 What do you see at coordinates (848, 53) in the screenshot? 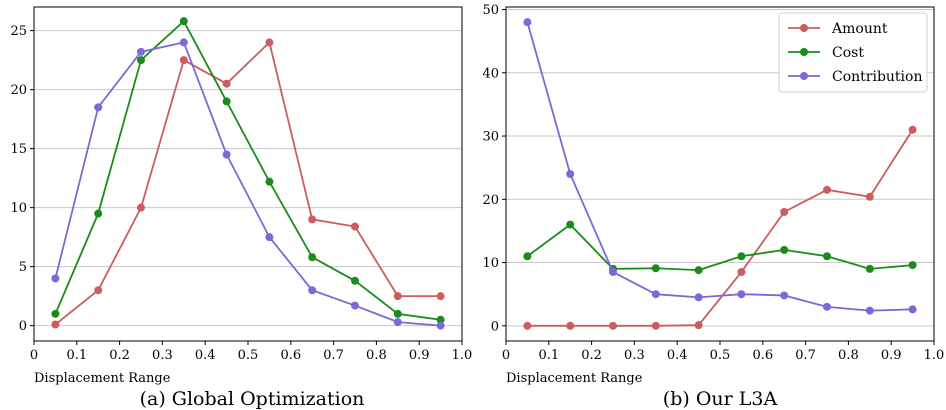
I see `legend-label-cost: Cost` at bounding box center [848, 53].